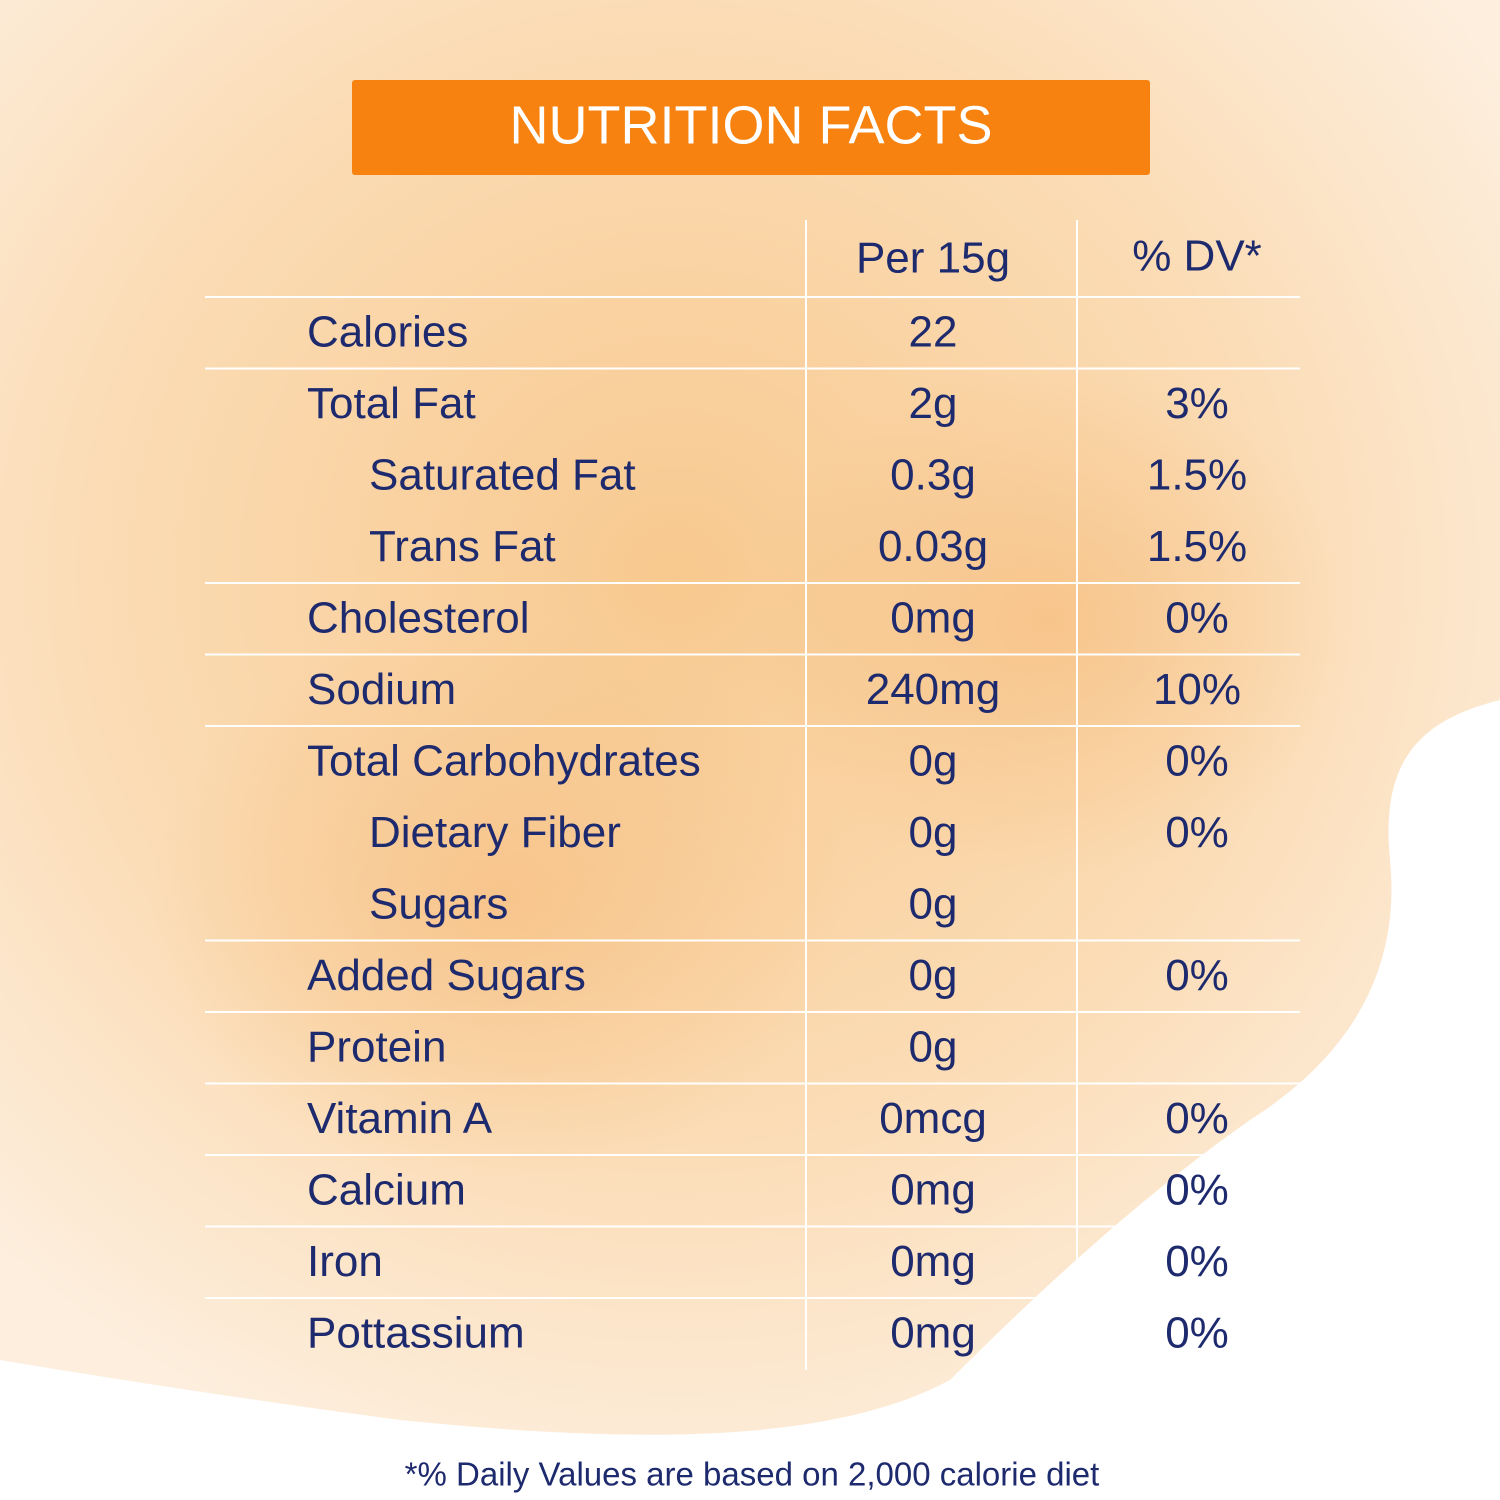 The image size is (1500, 1500). Describe the element at coordinates (386, 1189) in the screenshot. I see `nutrient-label: Calcium` at that location.